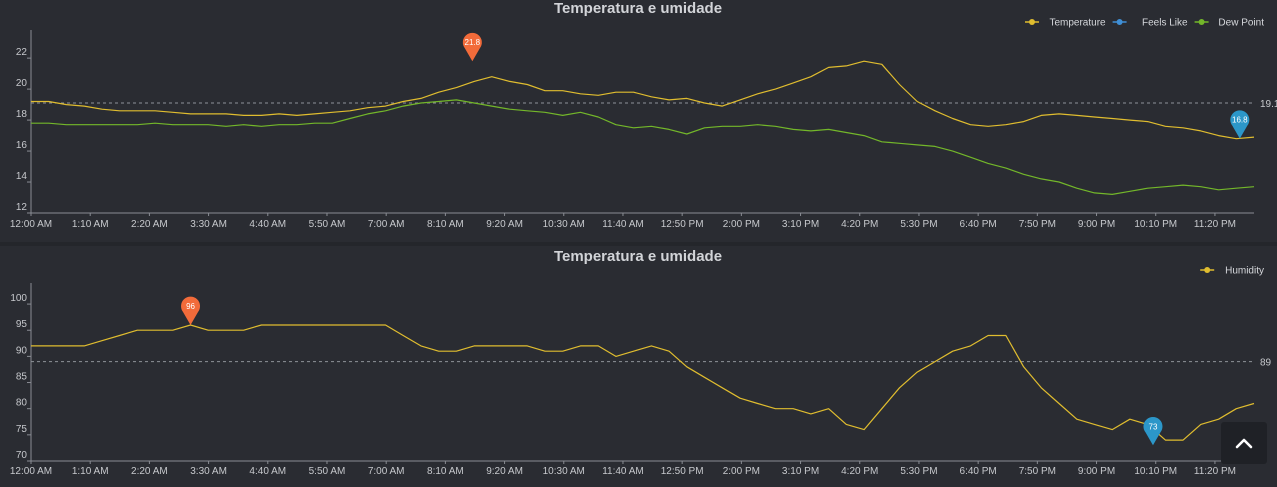 The width and height of the screenshot is (1277, 487). What do you see at coordinates (22, 403) in the screenshot?
I see `y-tick-label: 80` at bounding box center [22, 403].